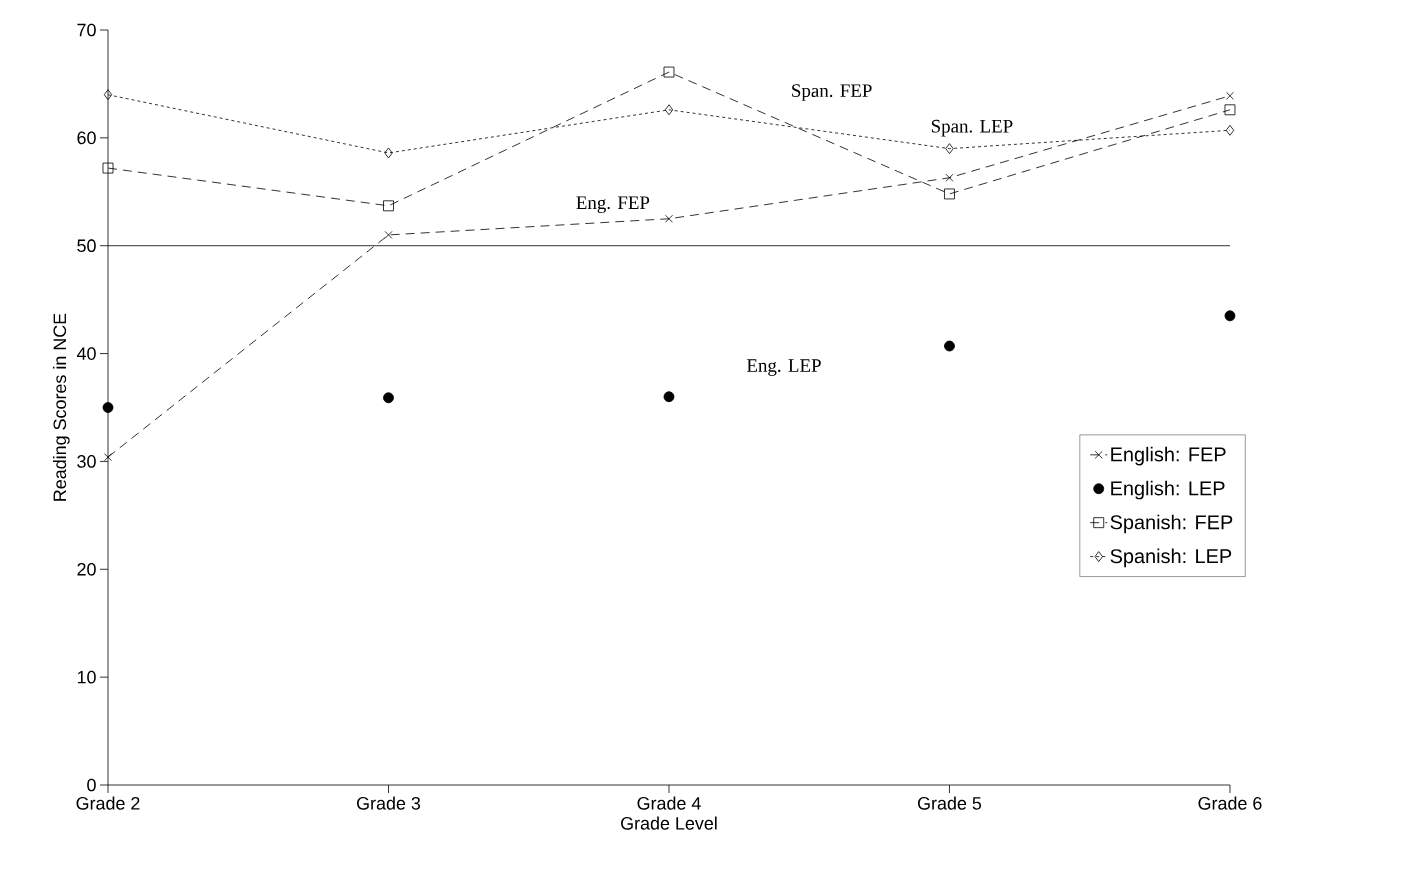 The width and height of the screenshot is (1414, 885). I want to click on annotation: Eng. FEP, so click(613, 204).